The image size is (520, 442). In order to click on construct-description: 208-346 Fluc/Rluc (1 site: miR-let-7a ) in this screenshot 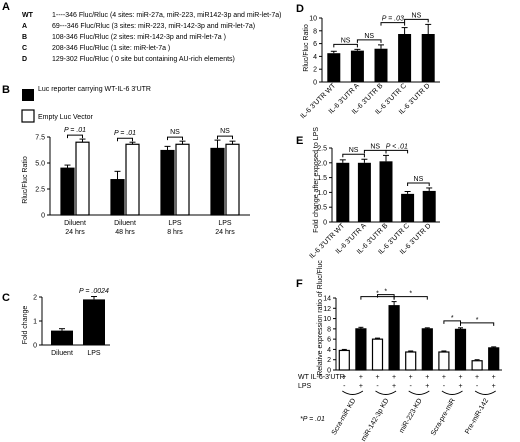, I will do `click(111, 48)`.